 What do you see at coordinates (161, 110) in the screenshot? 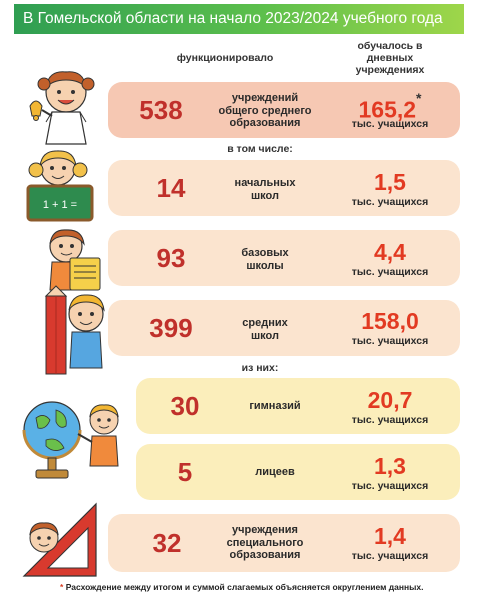
I see `count-general-secondary: 538` at bounding box center [161, 110].